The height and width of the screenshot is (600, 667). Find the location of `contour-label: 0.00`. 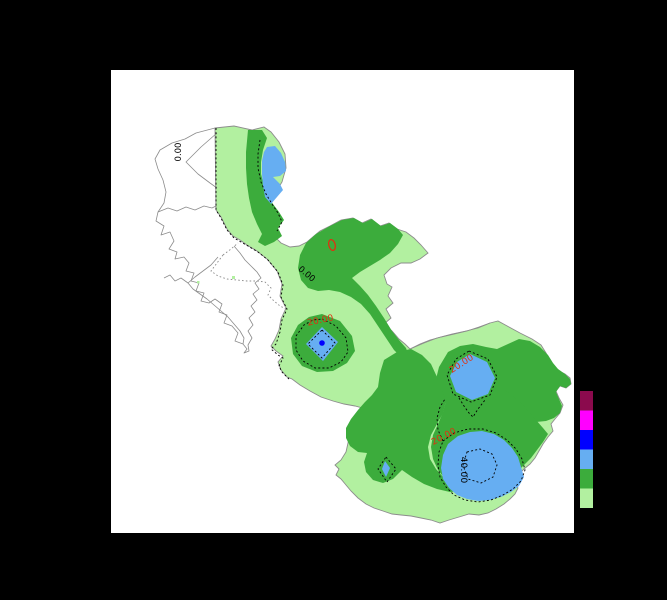

contour-label: 0.00 is located at coordinates (179, 152).